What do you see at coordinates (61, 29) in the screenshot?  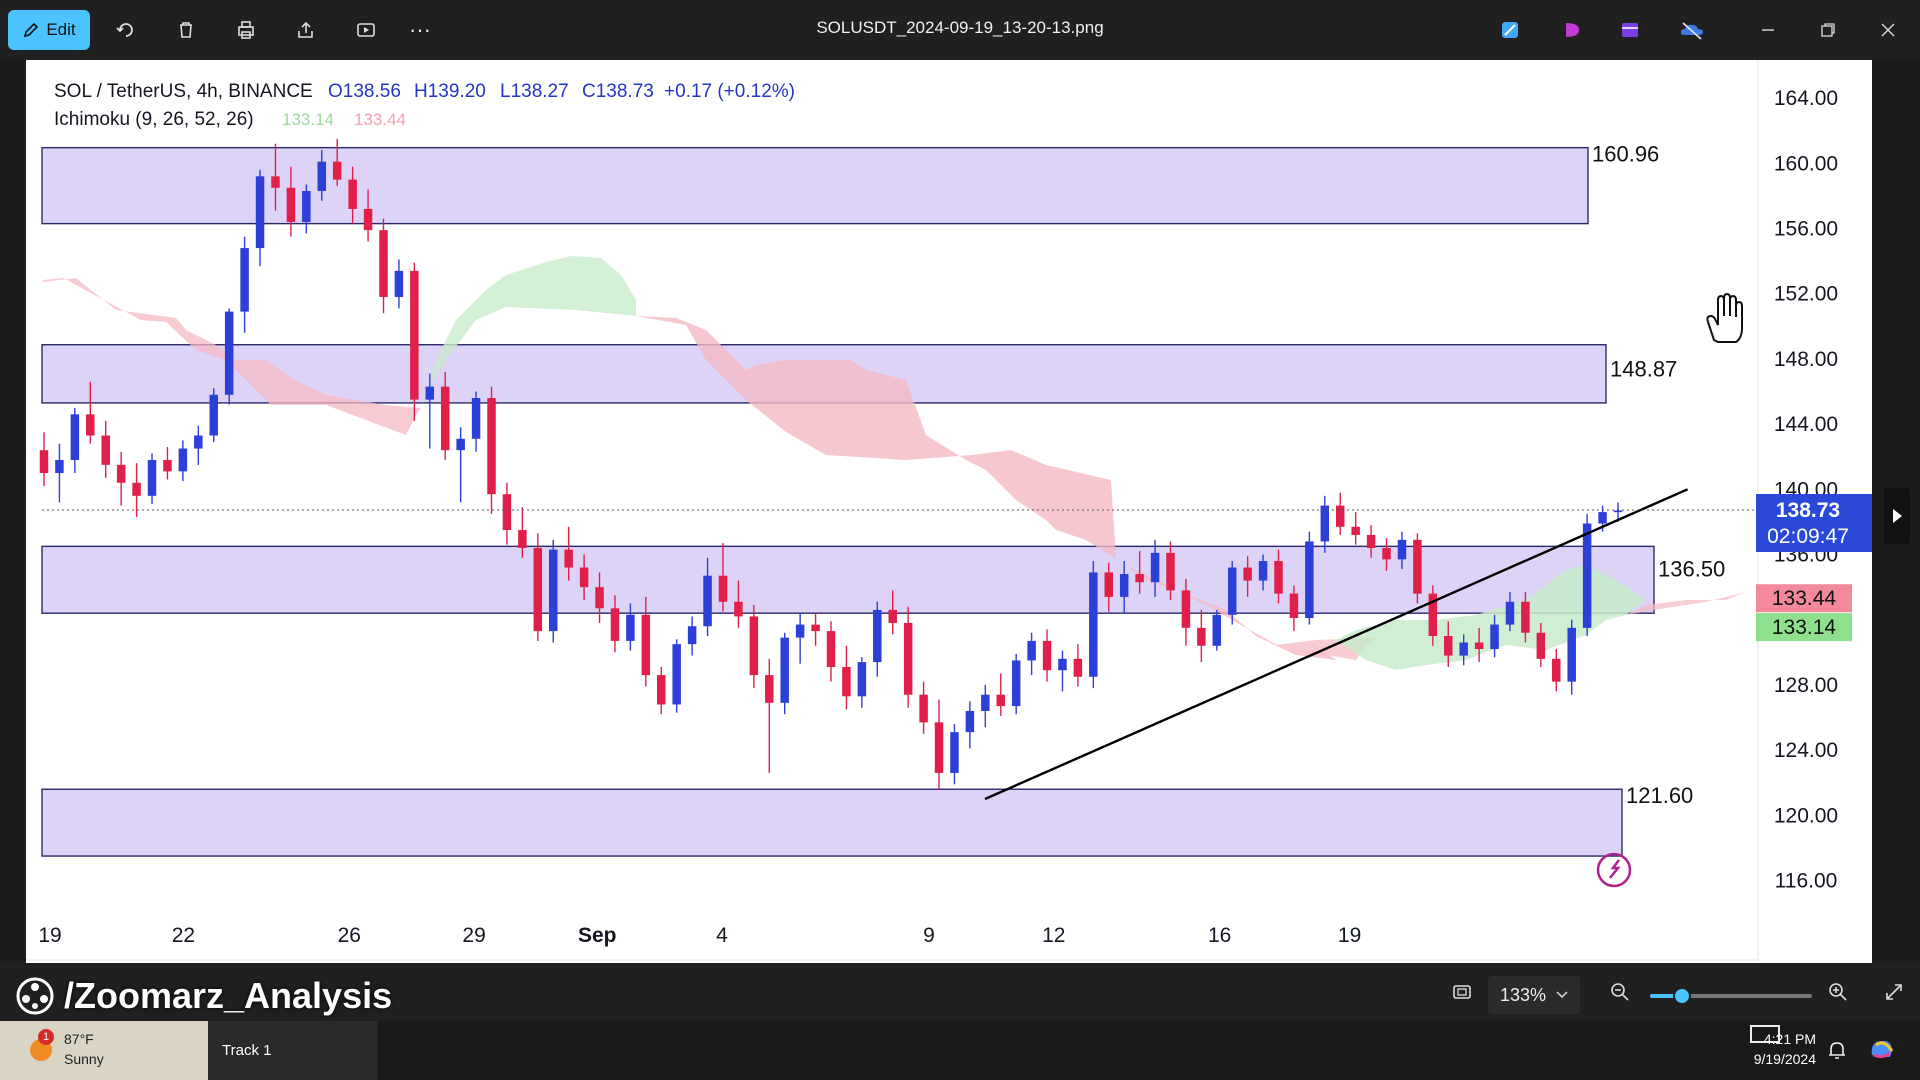 I see `edit-label: Edit` at bounding box center [61, 29].